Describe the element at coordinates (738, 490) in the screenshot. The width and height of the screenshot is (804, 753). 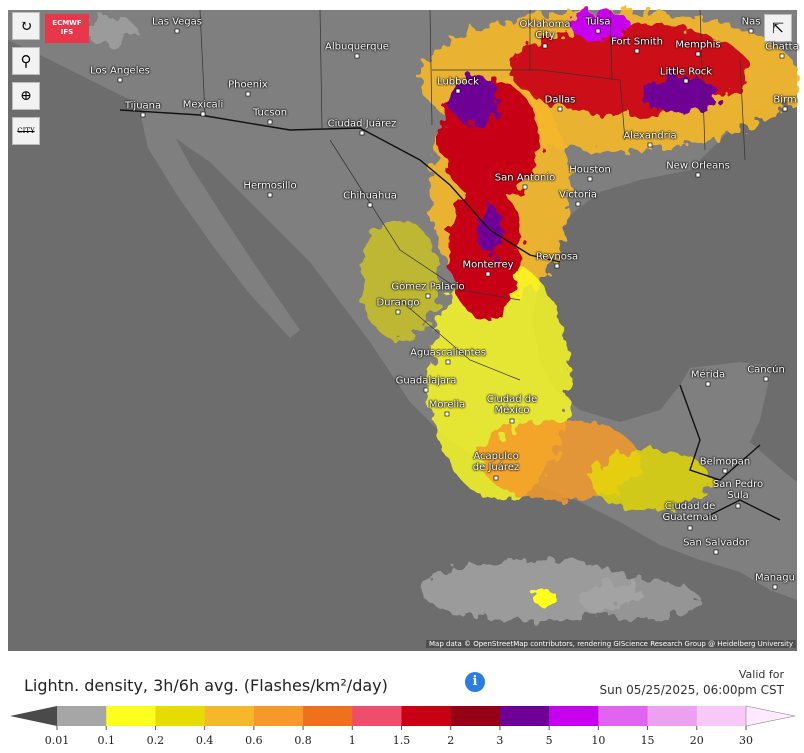
I see `city-label: San Pedro Sula` at that location.